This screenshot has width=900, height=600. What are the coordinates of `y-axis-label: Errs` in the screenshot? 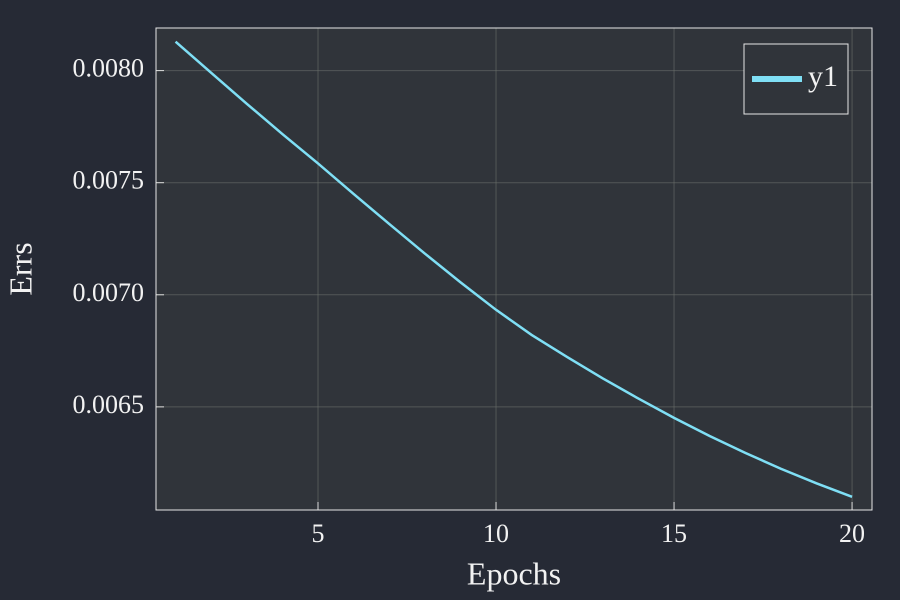 It's located at (20, 268).